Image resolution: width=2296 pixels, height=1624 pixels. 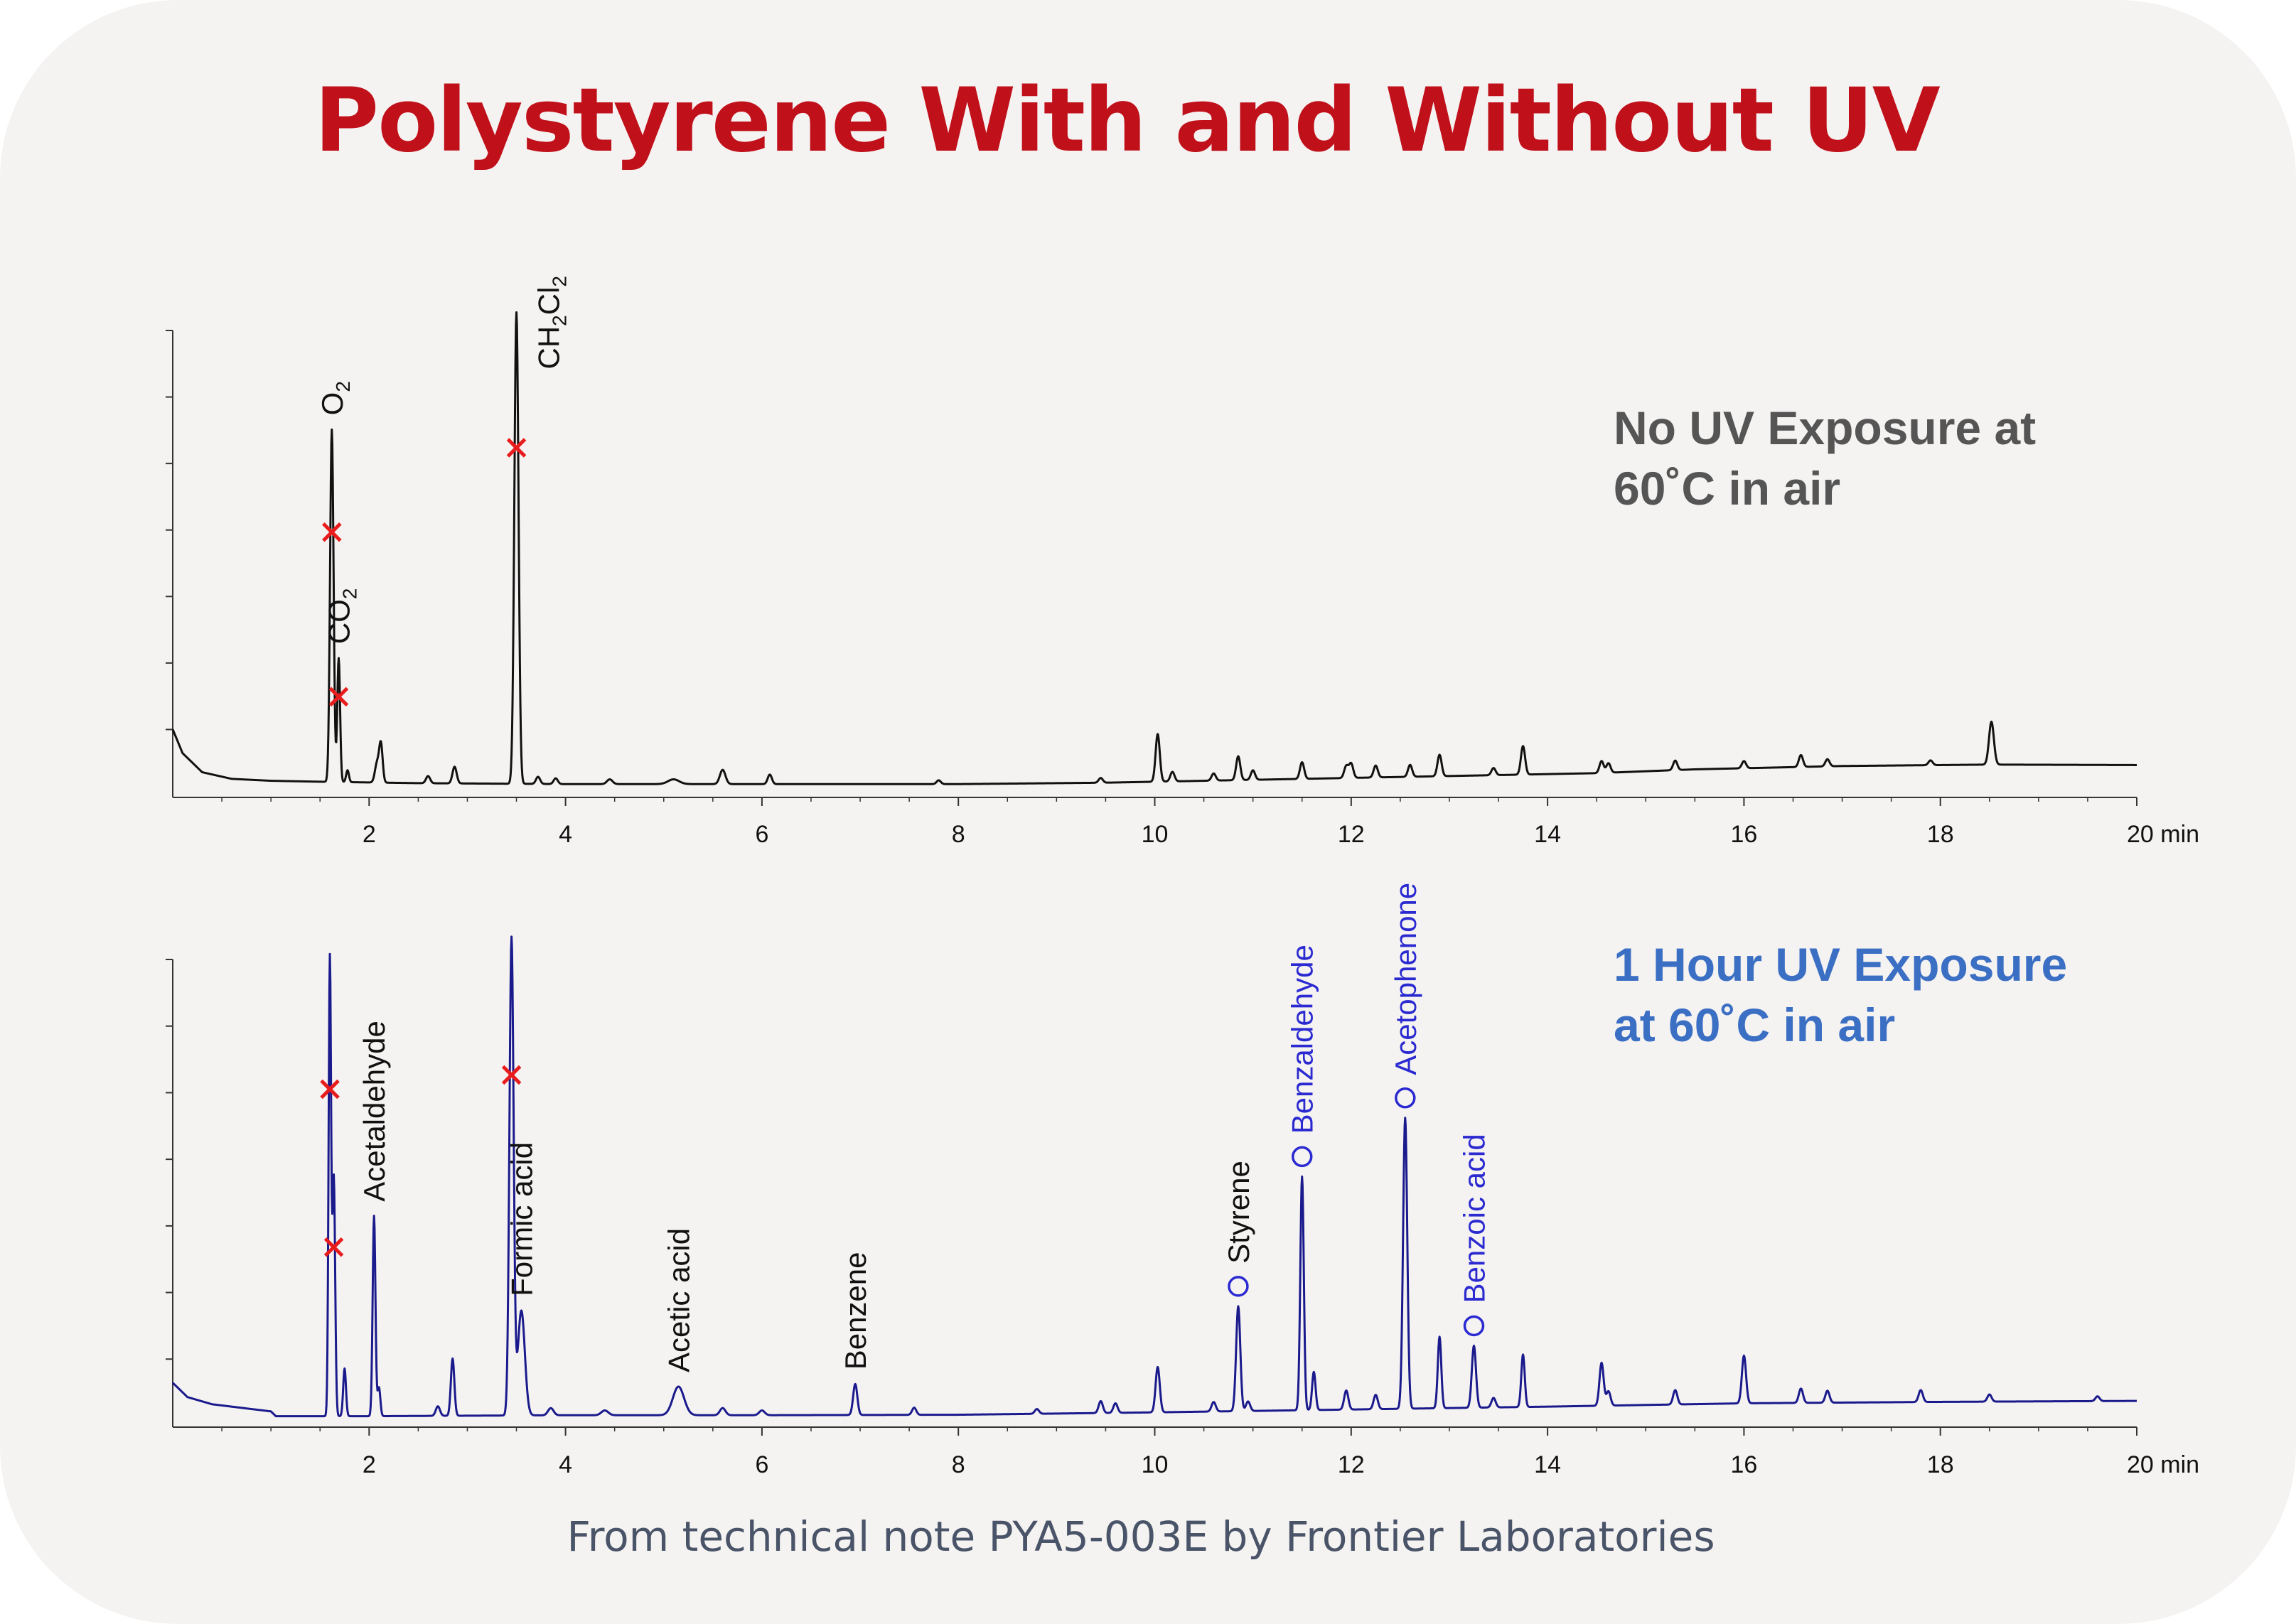 I want to click on peak-label: Styrene, so click(x=1238, y=1212).